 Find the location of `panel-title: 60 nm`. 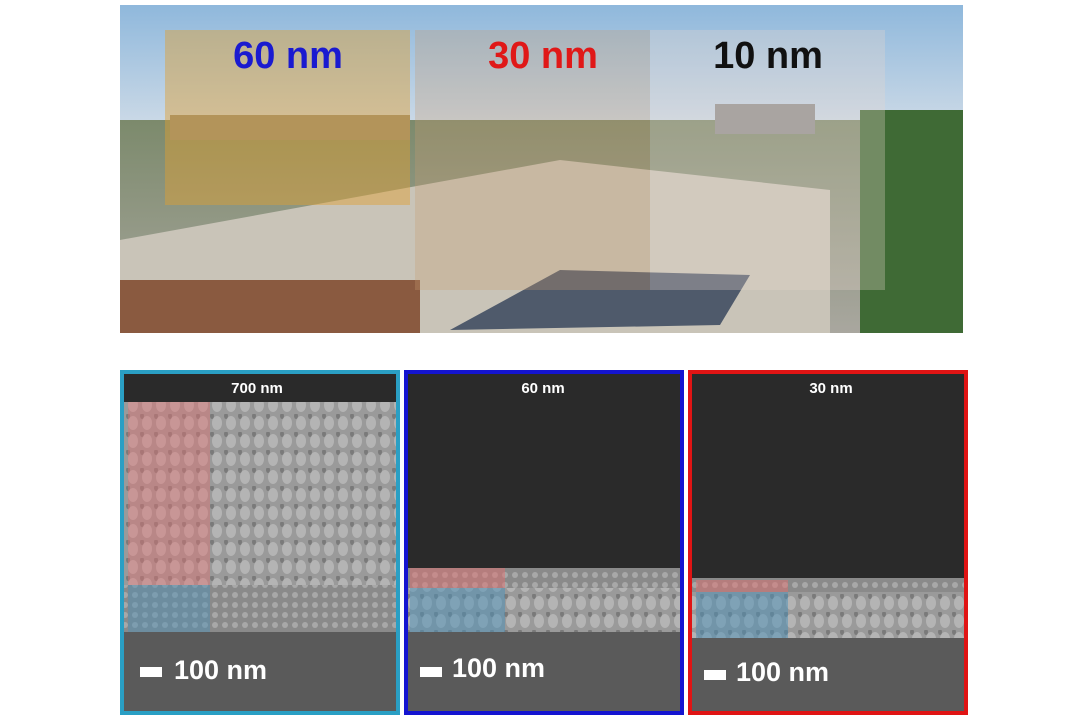

panel-title: 60 nm is located at coordinates (542, 388).